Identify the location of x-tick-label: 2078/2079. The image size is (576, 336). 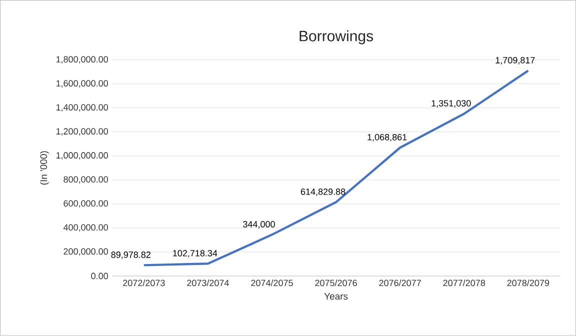
(528, 283).